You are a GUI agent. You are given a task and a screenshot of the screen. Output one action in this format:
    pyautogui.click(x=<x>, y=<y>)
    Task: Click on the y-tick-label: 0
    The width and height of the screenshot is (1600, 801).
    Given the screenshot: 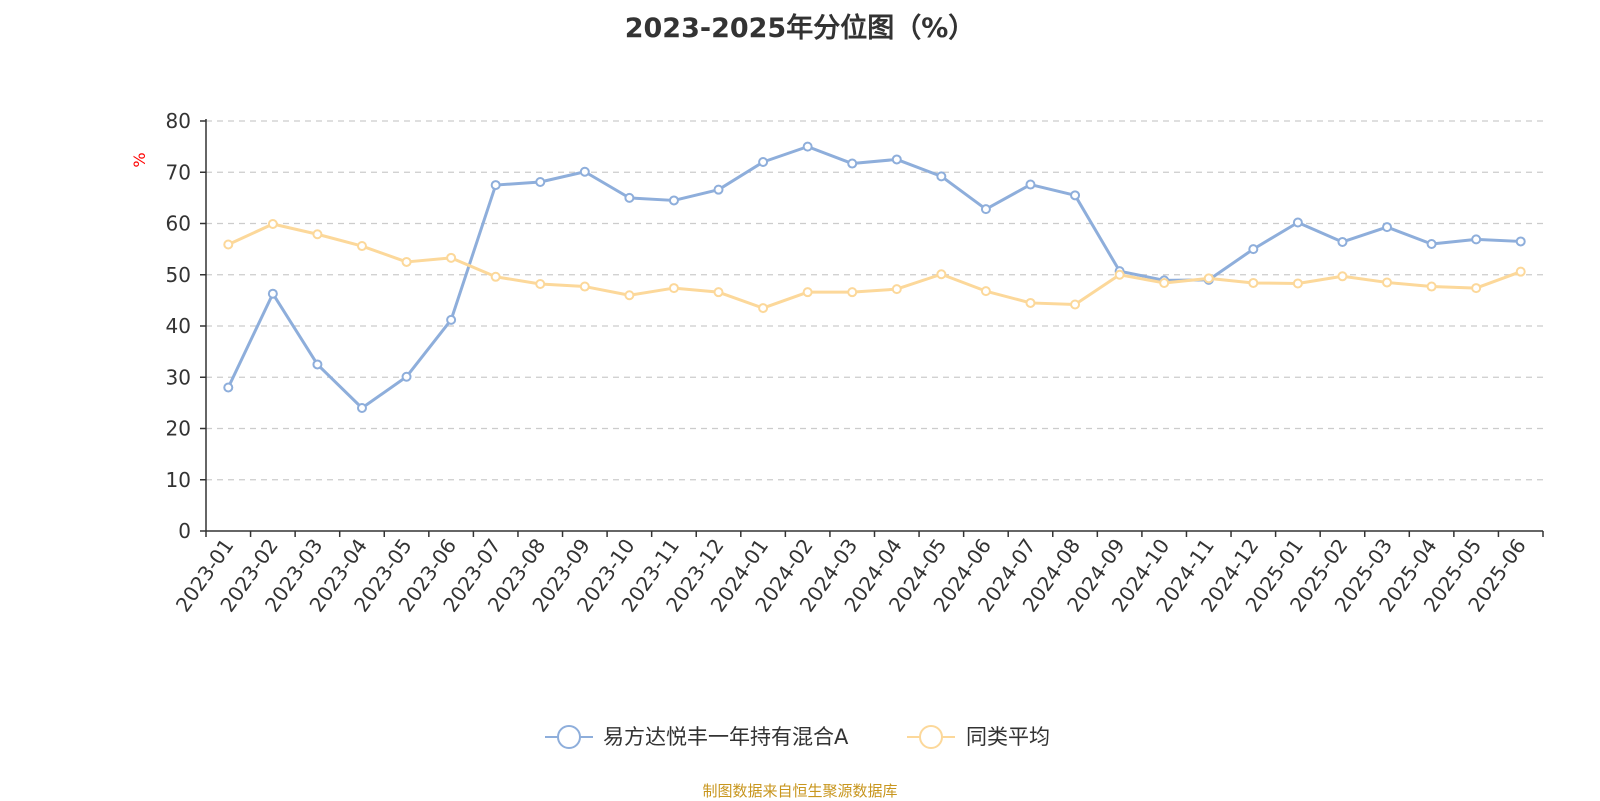 What is the action you would take?
    pyautogui.click(x=184, y=531)
    